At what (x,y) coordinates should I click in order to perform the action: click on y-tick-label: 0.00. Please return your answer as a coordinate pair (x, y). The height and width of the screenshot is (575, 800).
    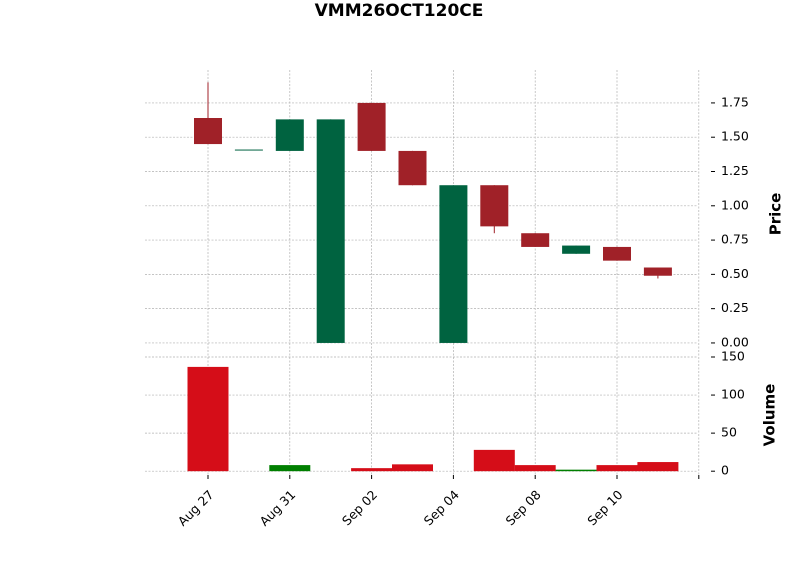
    Looking at the image, I should click on (735, 341).